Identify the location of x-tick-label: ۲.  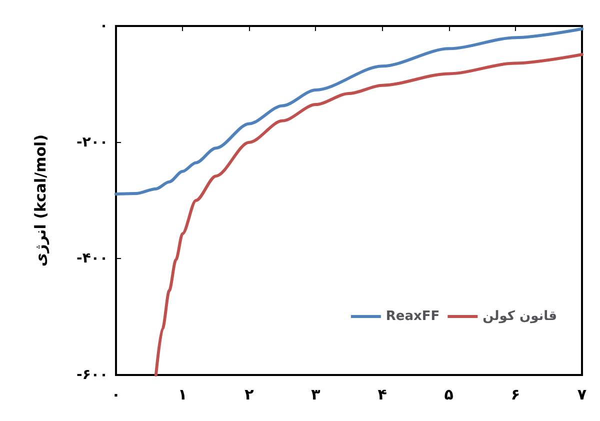
(249, 395).